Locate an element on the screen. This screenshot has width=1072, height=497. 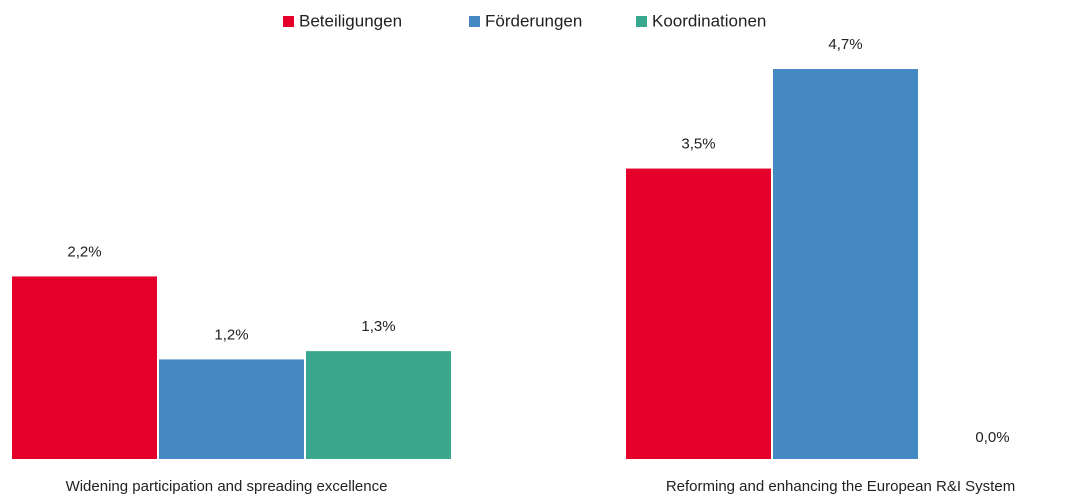
value-label: 3,5% is located at coordinates (698, 144).